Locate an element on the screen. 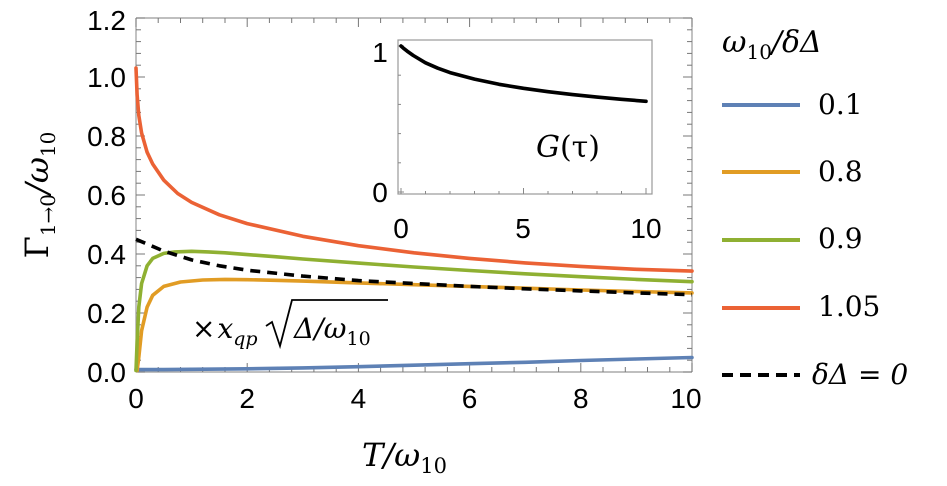 The image size is (947, 486). annotation-x: x is located at coordinates (225, 328).